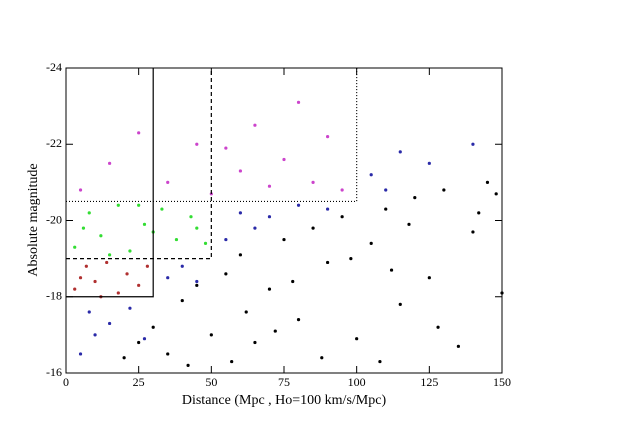 This screenshot has height=436, width=617. I want to click on y-axis-label: Absolute magnitude, so click(33, 219).